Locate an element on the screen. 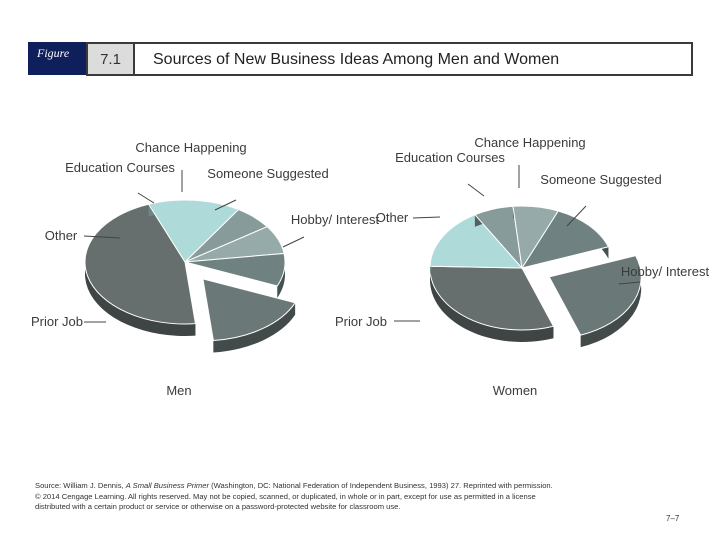 This screenshot has height=540, width=720. men-label-priorjob: Prior Job is located at coordinates (57, 321).